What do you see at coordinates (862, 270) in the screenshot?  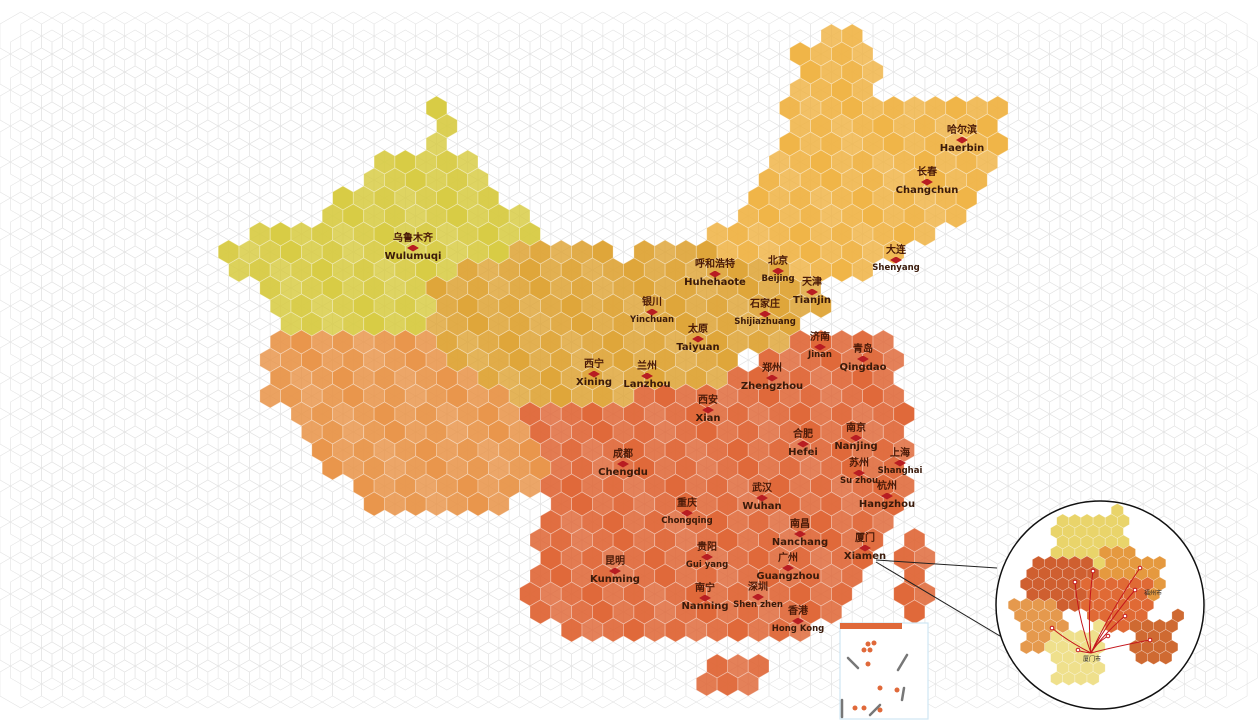 I see `region-hex-northeast` at bounding box center [862, 270].